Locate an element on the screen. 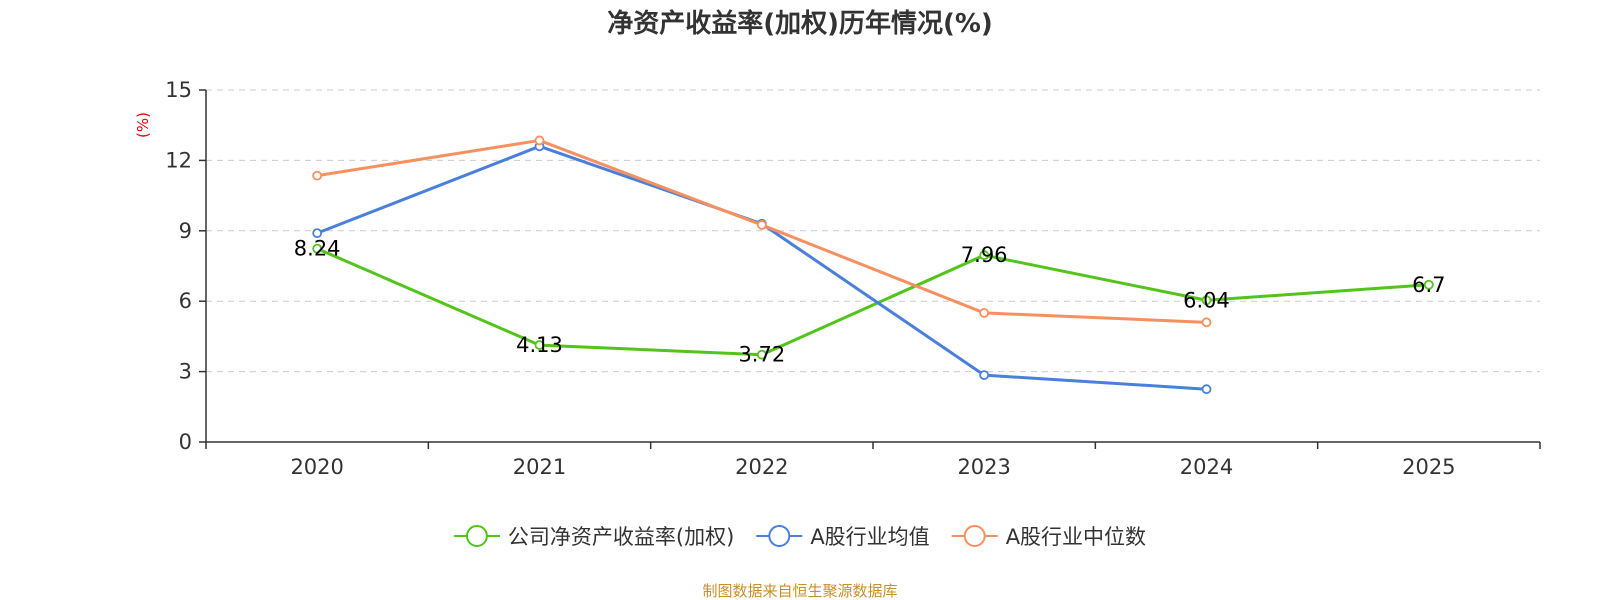  data-label: 8.24 is located at coordinates (317, 249).